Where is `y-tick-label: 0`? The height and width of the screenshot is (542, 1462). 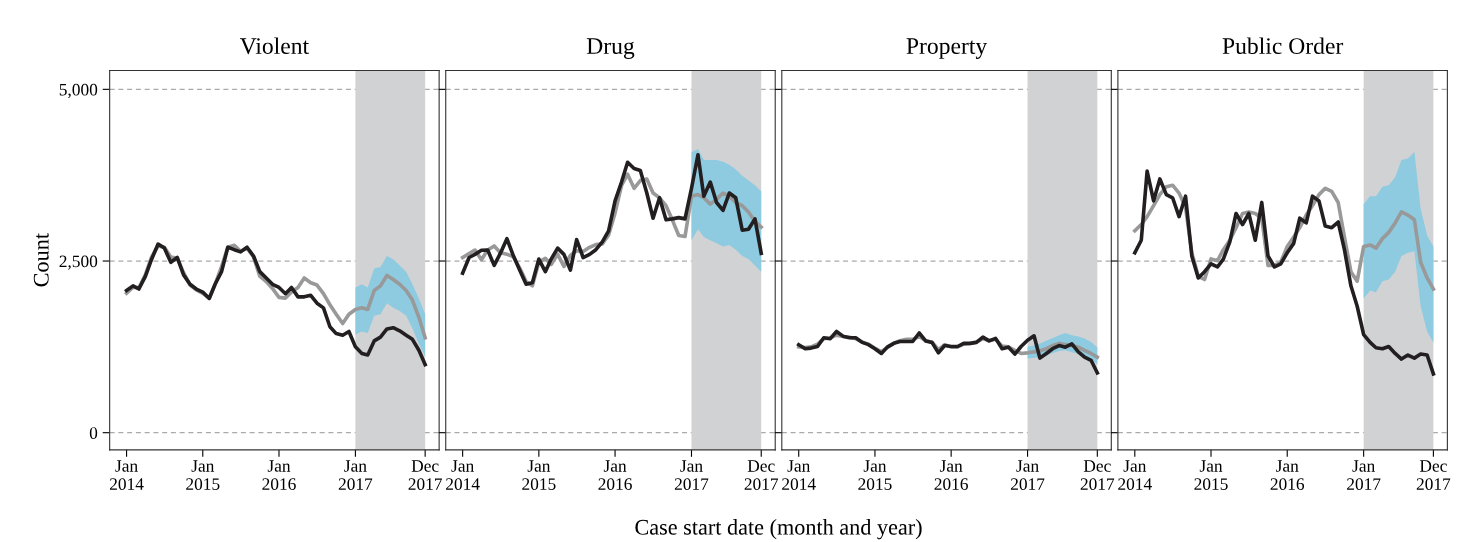
y-tick-label: 0 is located at coordinates (93, 433).